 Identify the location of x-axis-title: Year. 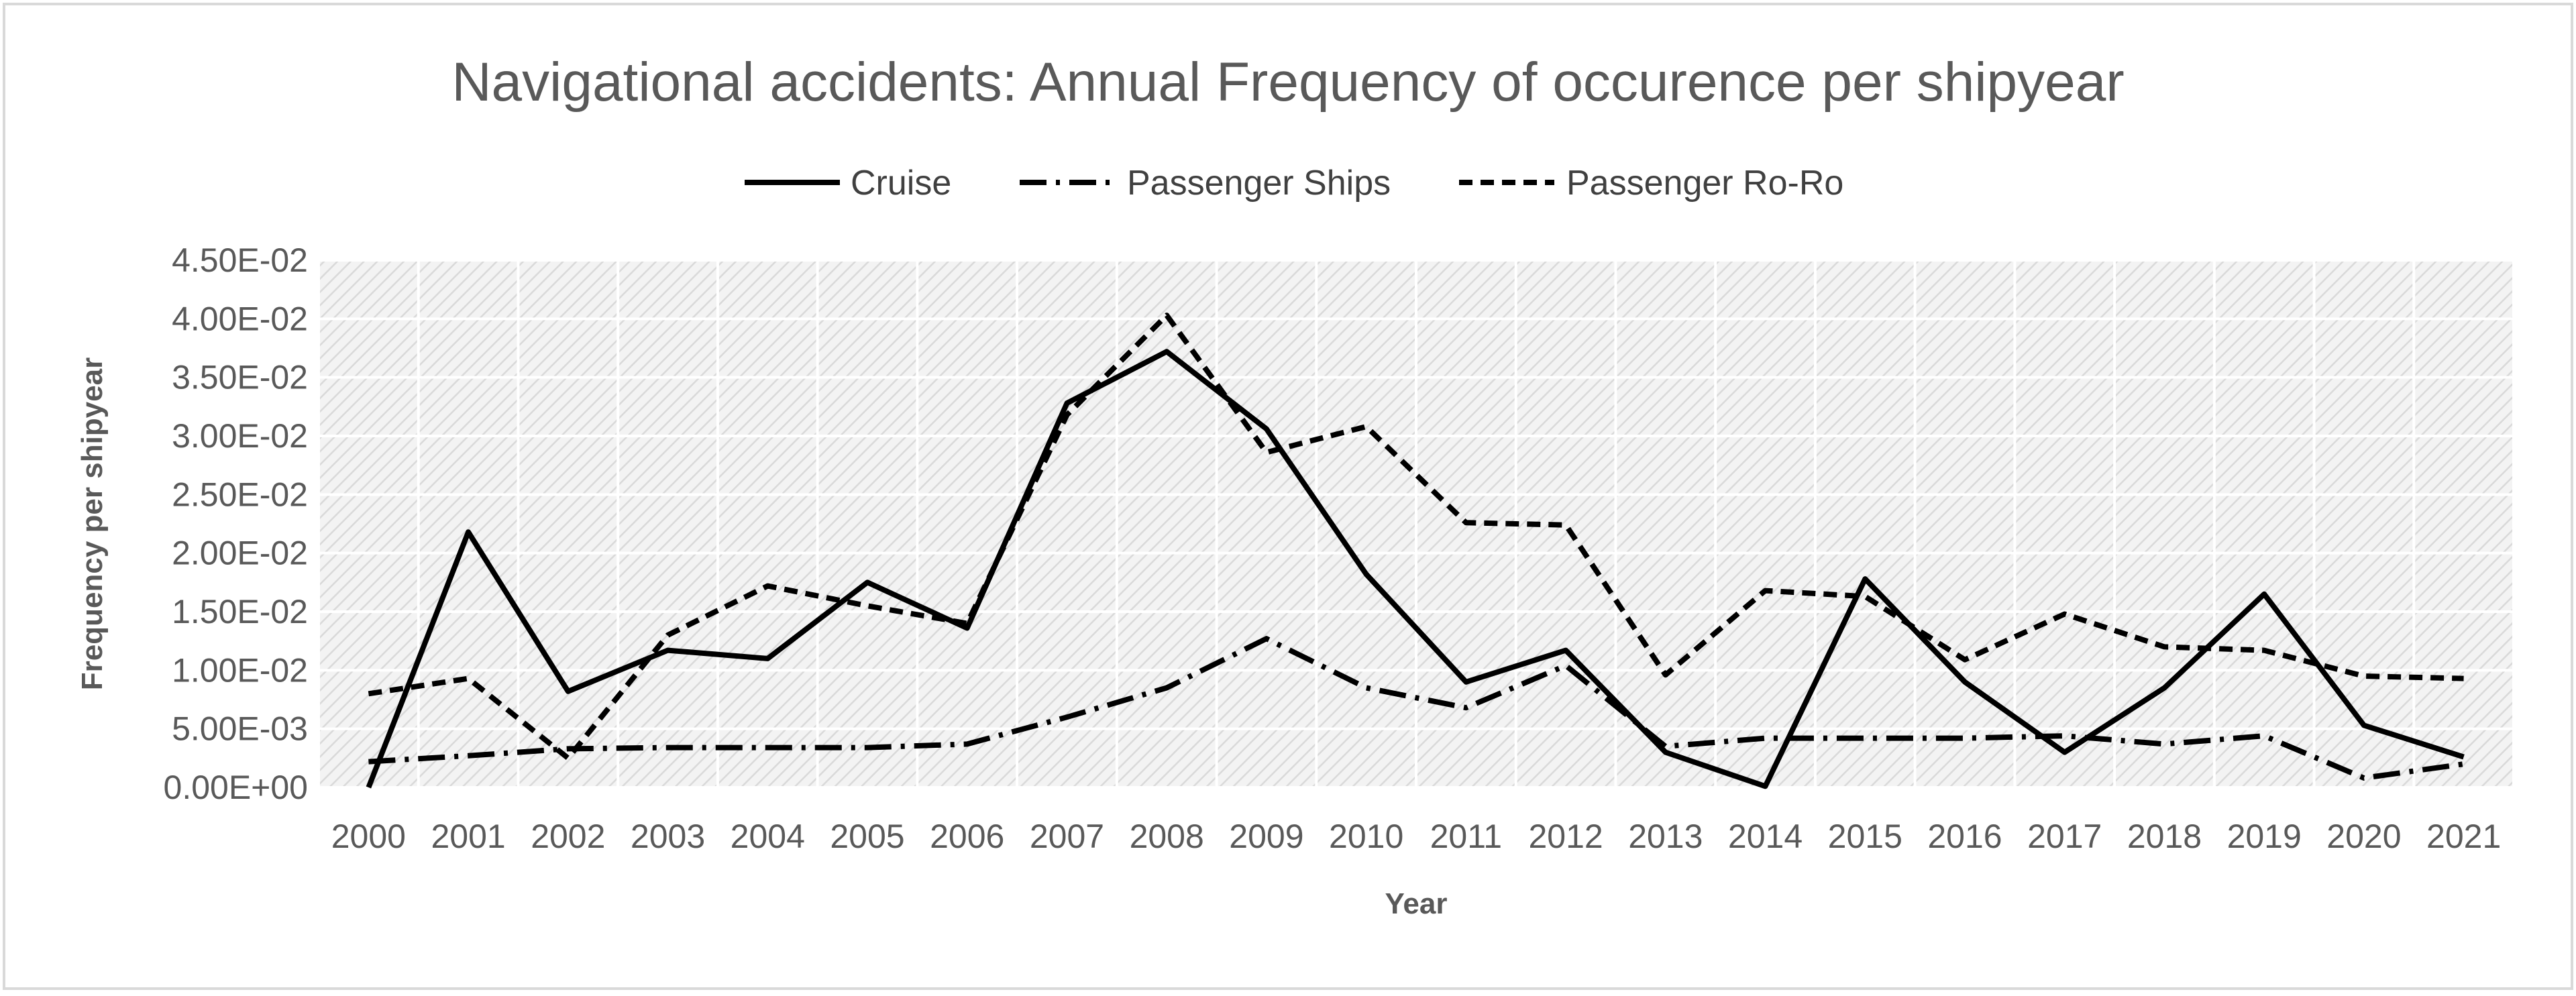
(1416, 903).